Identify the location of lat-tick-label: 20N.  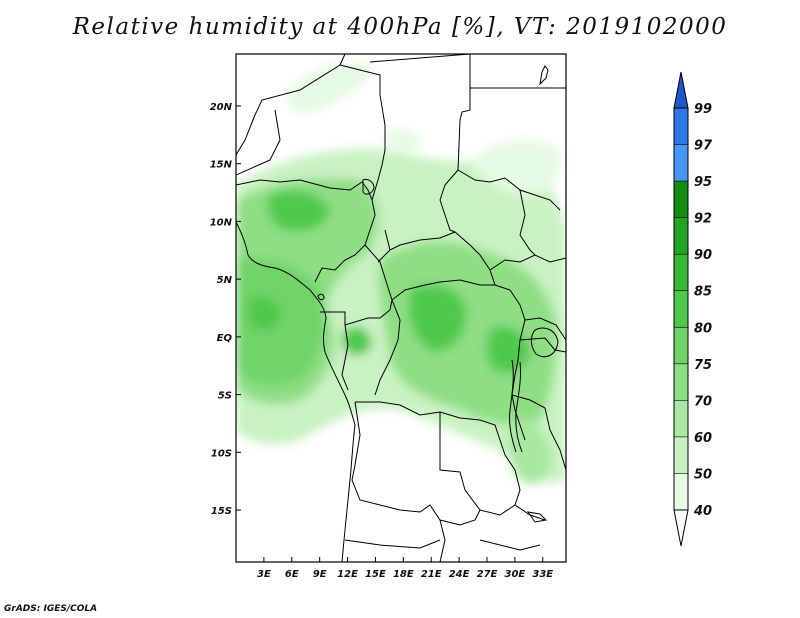
(221, 107).